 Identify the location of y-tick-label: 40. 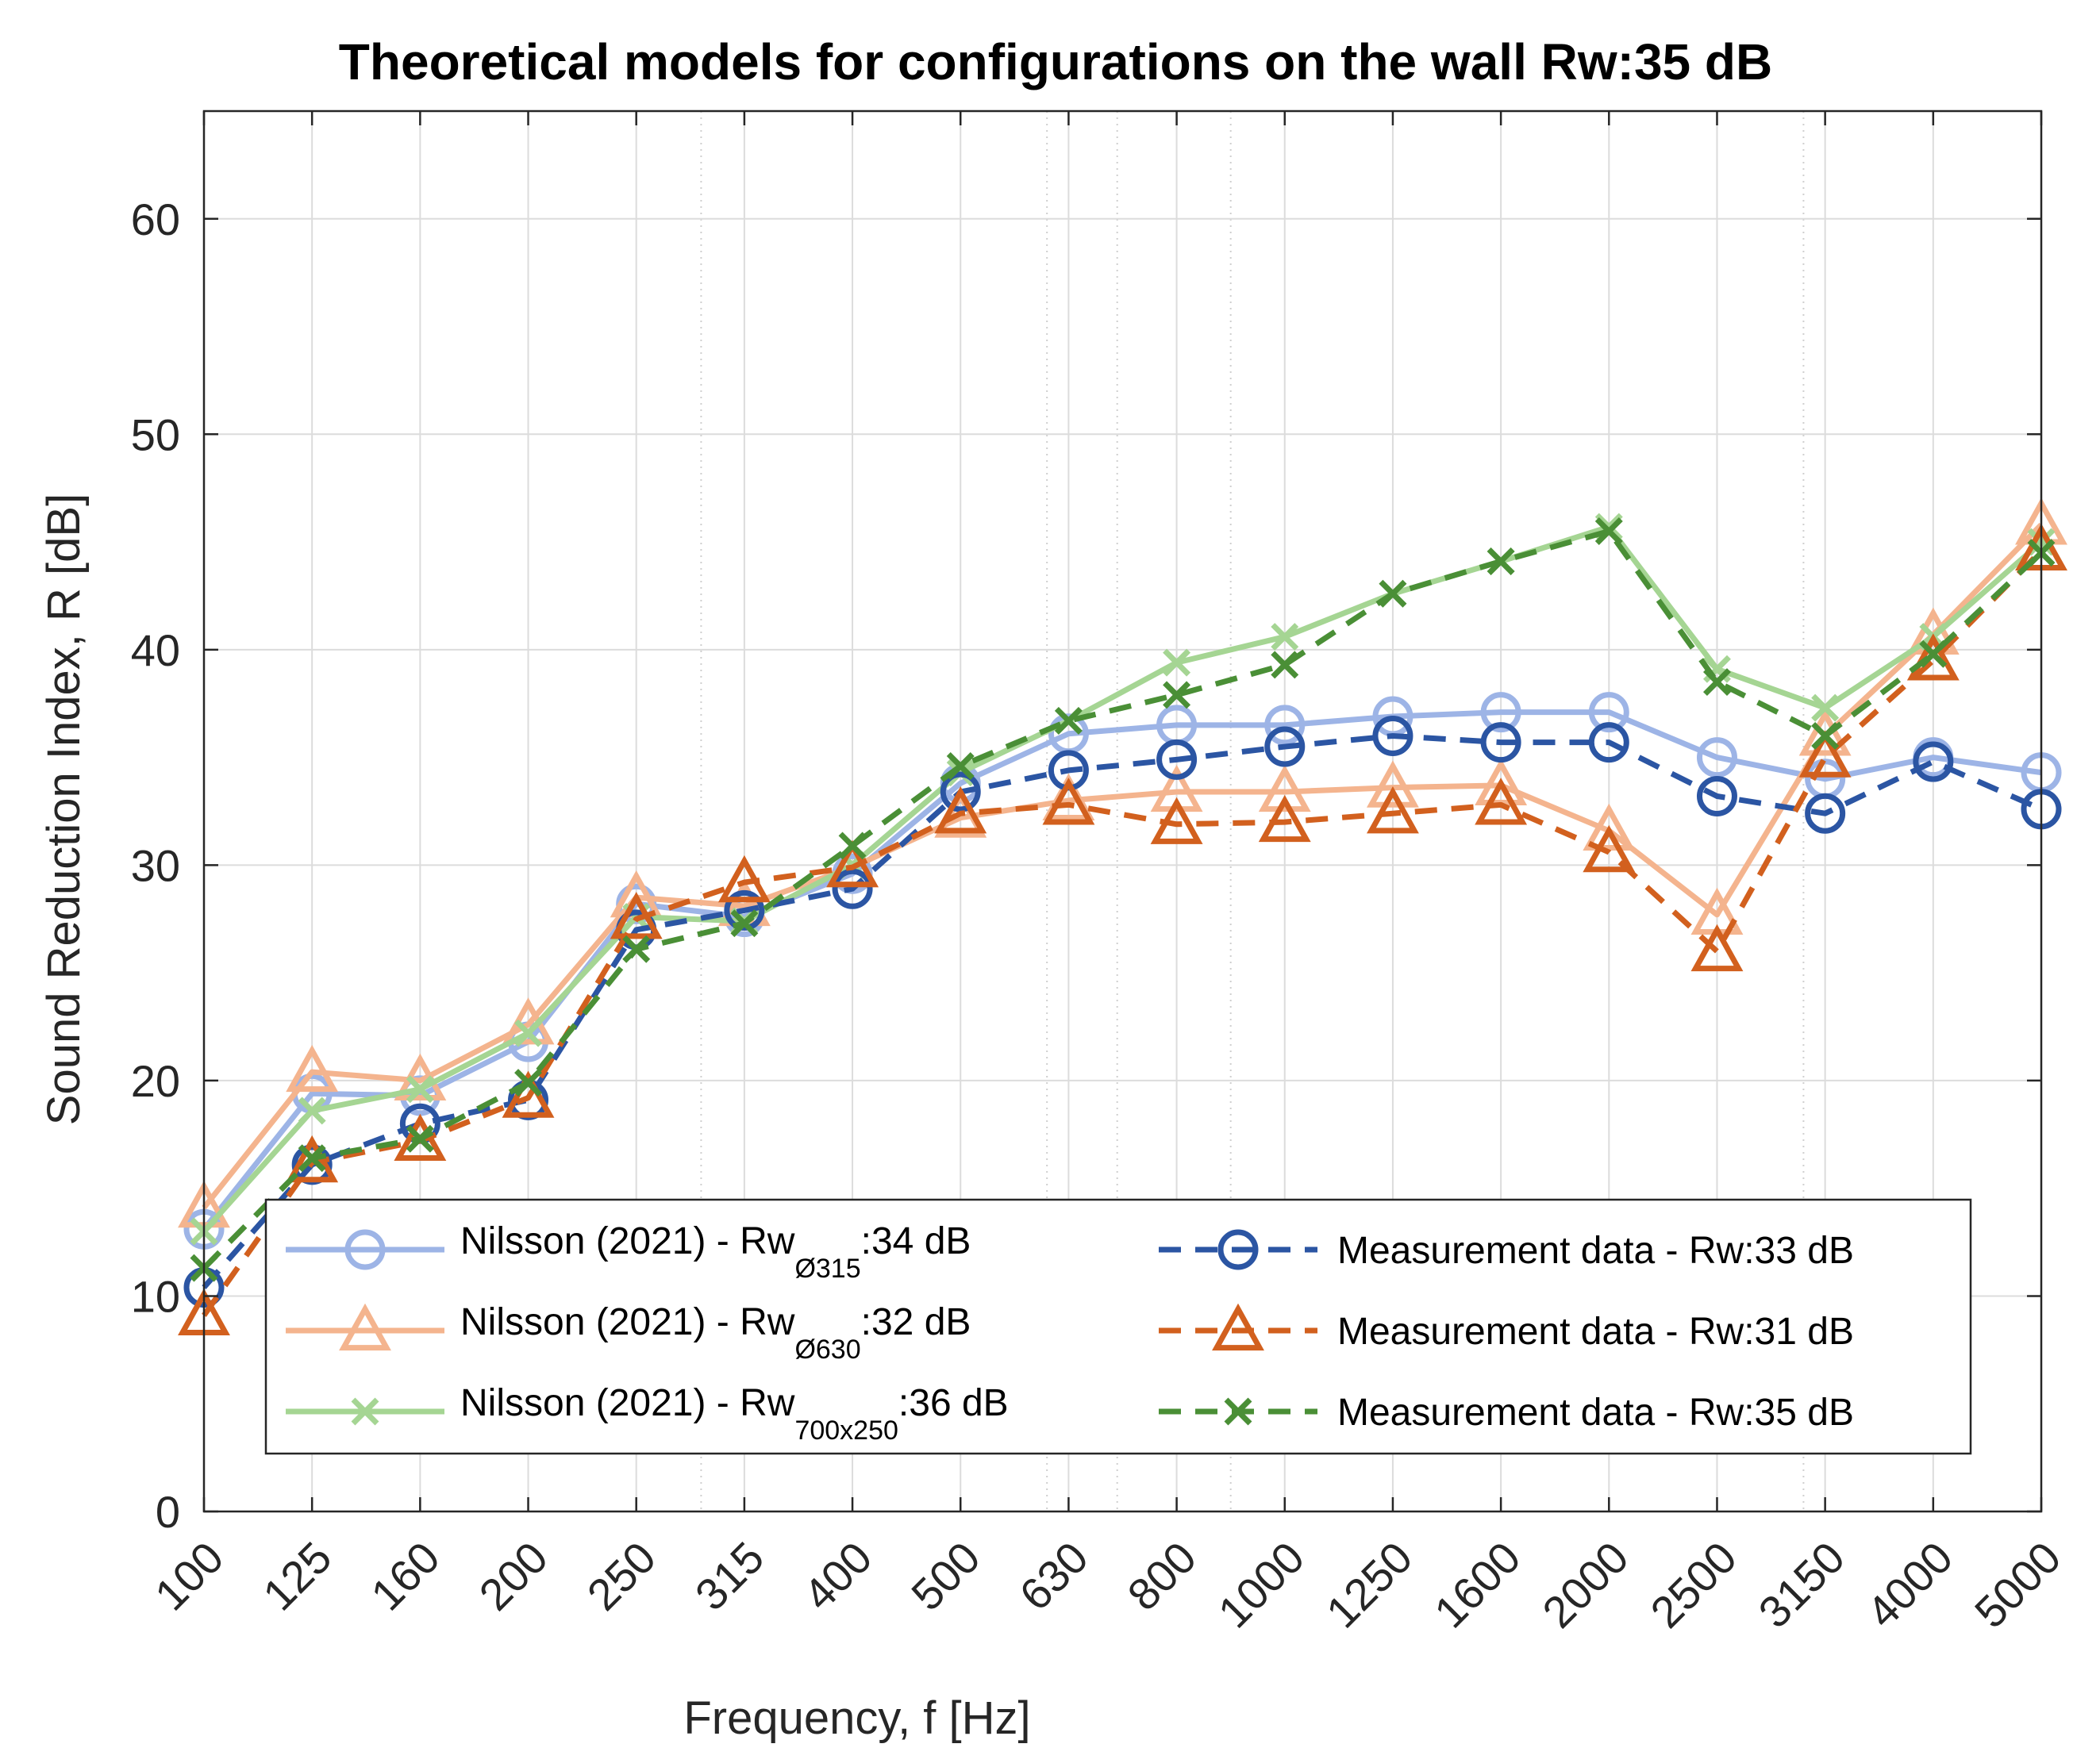
(155, 650).